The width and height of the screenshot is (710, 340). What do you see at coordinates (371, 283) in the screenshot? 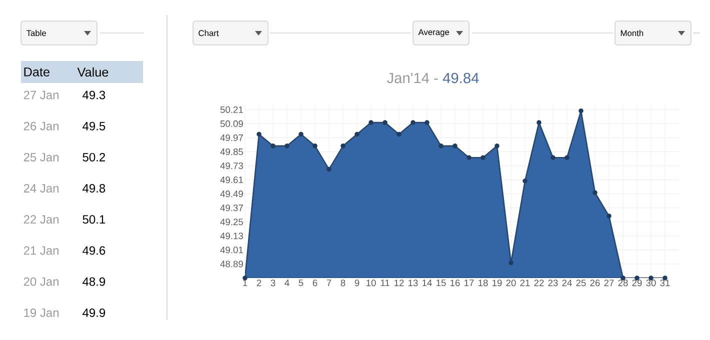
I see `x-tick-label: 10` at bounding box center [371, 283].